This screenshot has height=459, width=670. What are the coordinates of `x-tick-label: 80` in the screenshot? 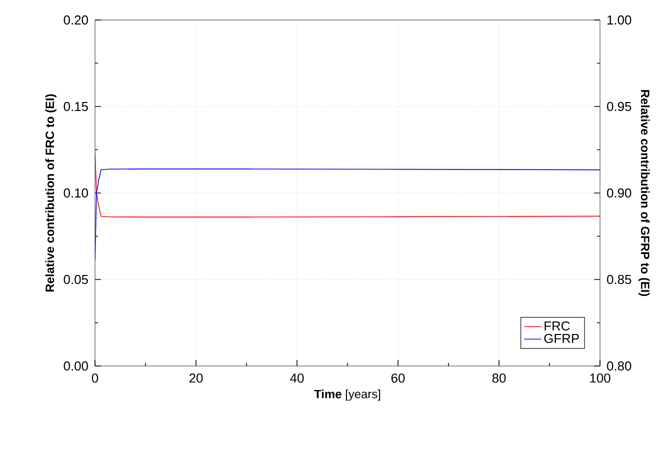 It's located at (499, 378).